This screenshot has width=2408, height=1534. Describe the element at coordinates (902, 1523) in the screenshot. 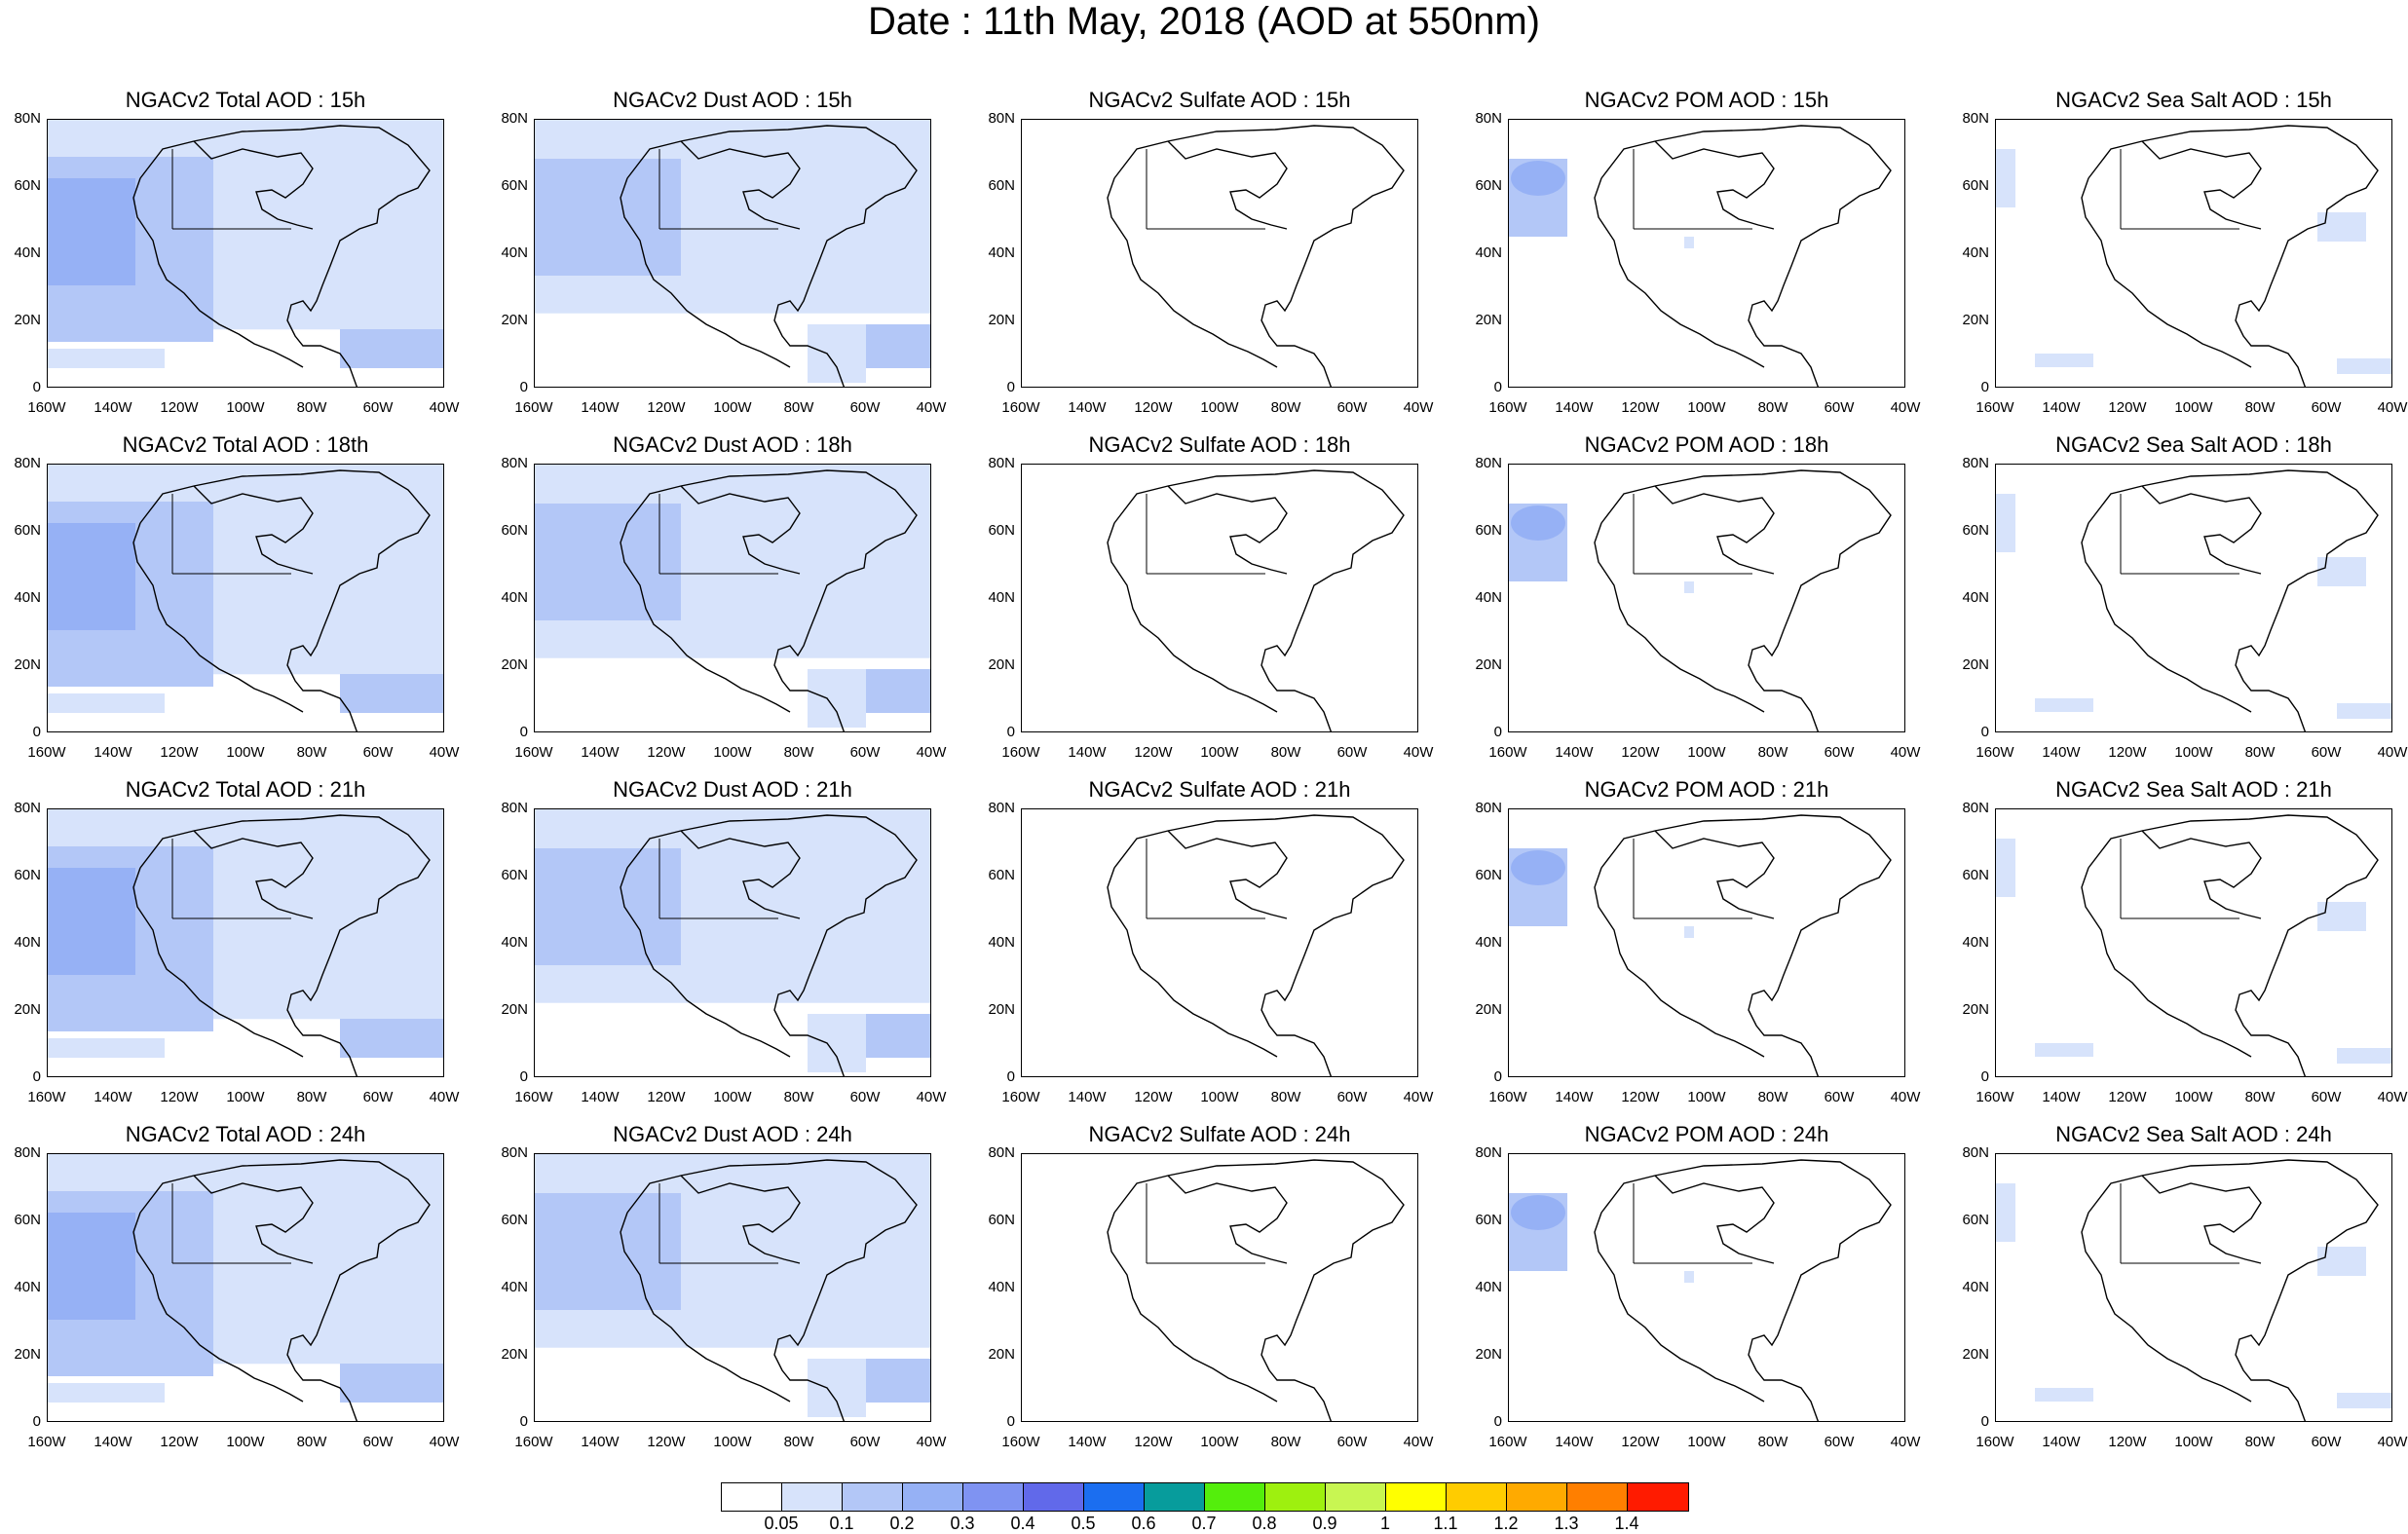

I see `colorbar-label: 0.2` at that location.